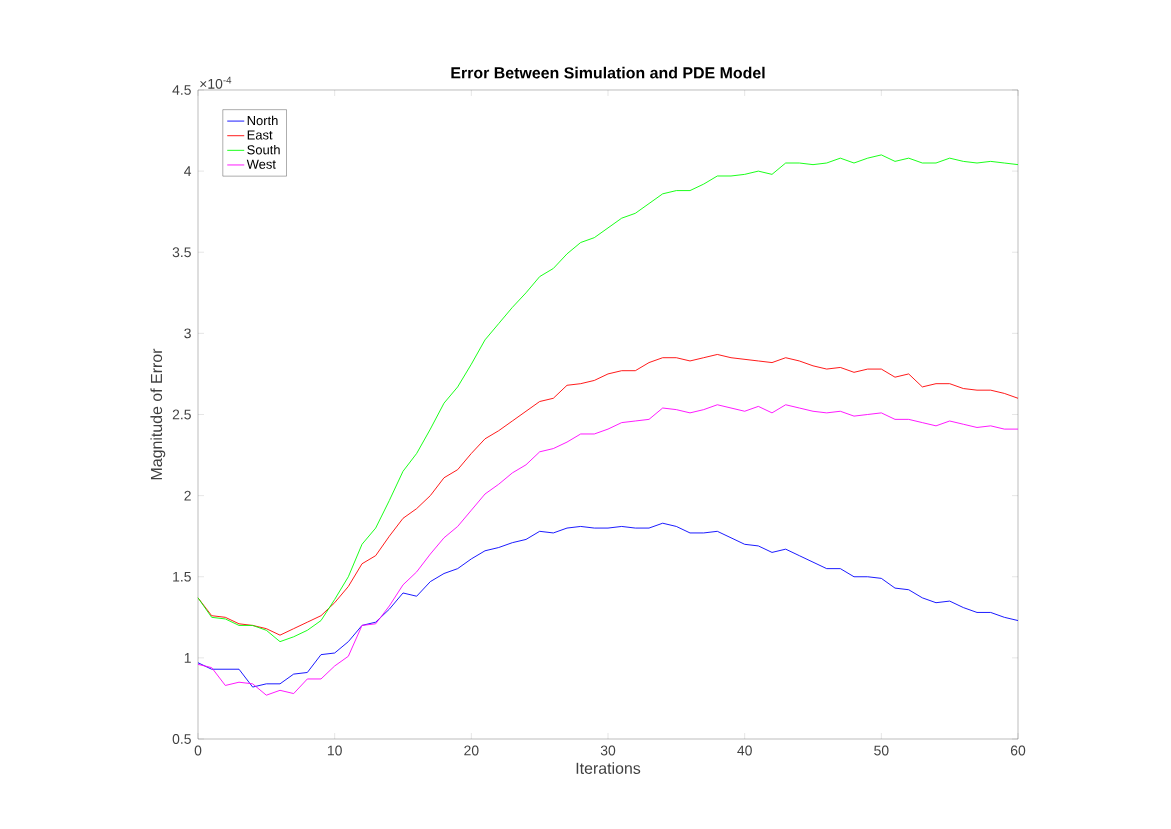 This screenshot has width=1171, height=829. Describe the element at coordinates (263, 149) in the screenshot. I see `legend-label: South` at that location.